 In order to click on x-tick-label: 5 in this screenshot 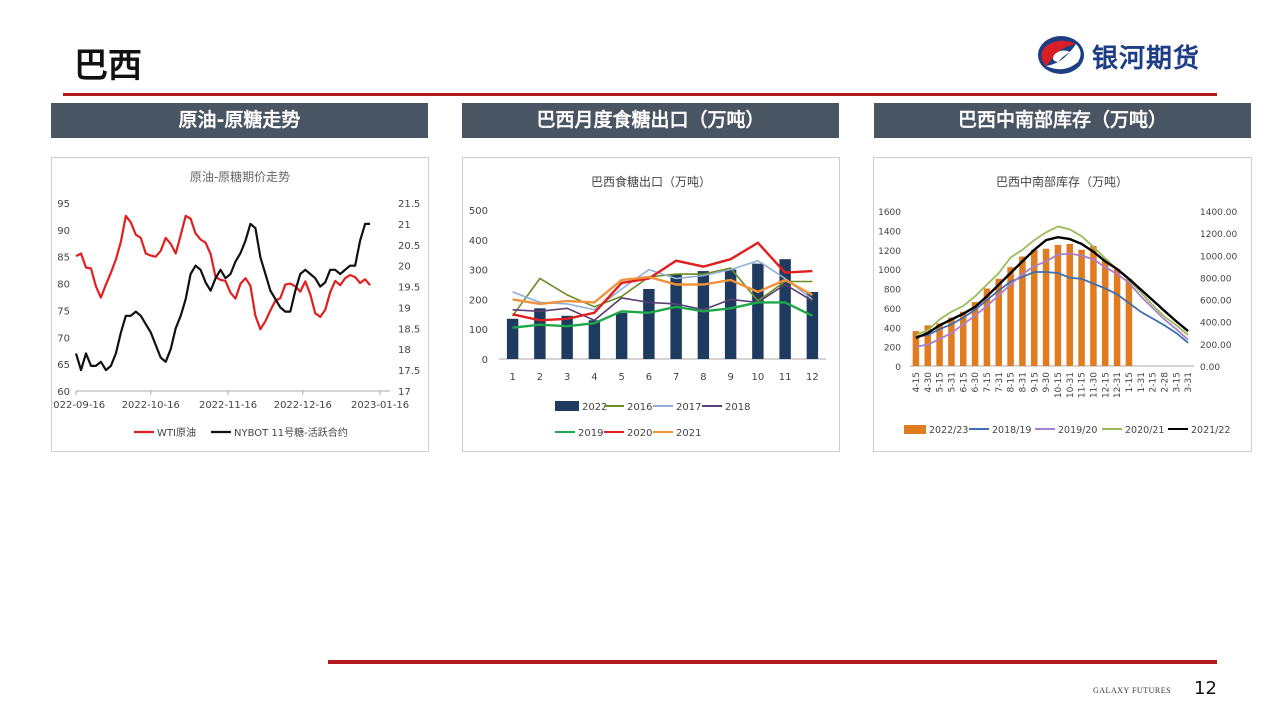, I will do `click(621, 377)`.